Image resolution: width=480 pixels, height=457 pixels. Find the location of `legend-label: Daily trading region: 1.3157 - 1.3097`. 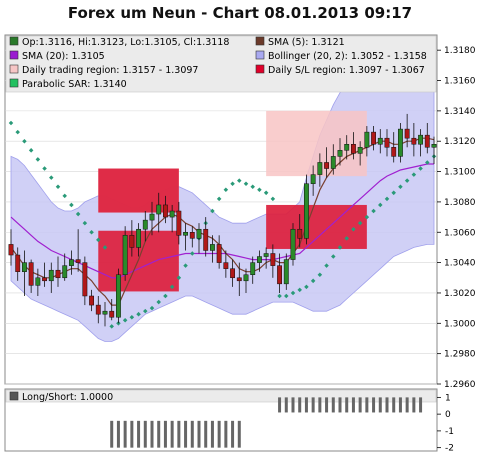

legend-label: Daily trading region: 1.3157 - 1.3097 is located at coordinates (110, 70).